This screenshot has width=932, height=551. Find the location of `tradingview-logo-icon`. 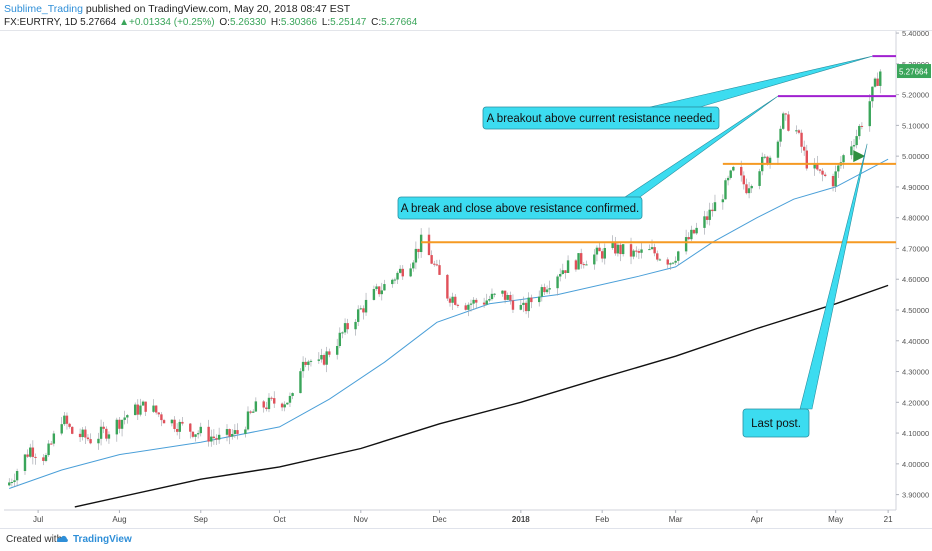

tradingview-logo-icon is located at coordinates (62, 539).